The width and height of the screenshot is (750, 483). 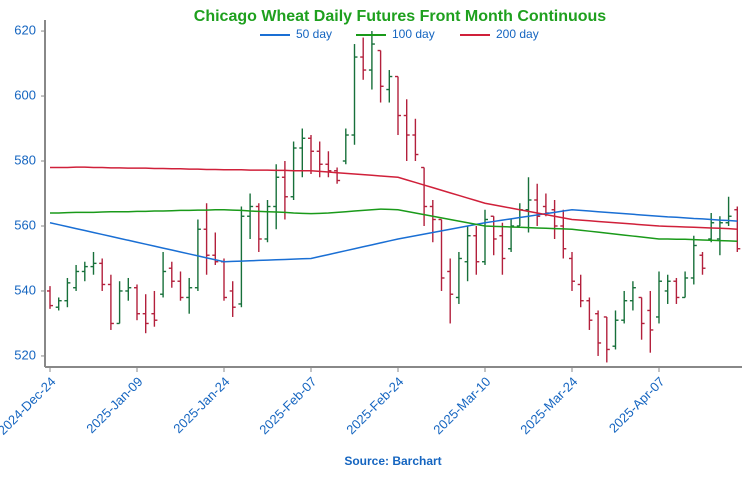 I want to click on legend-label: 200 day, so click(x=517, y=34).